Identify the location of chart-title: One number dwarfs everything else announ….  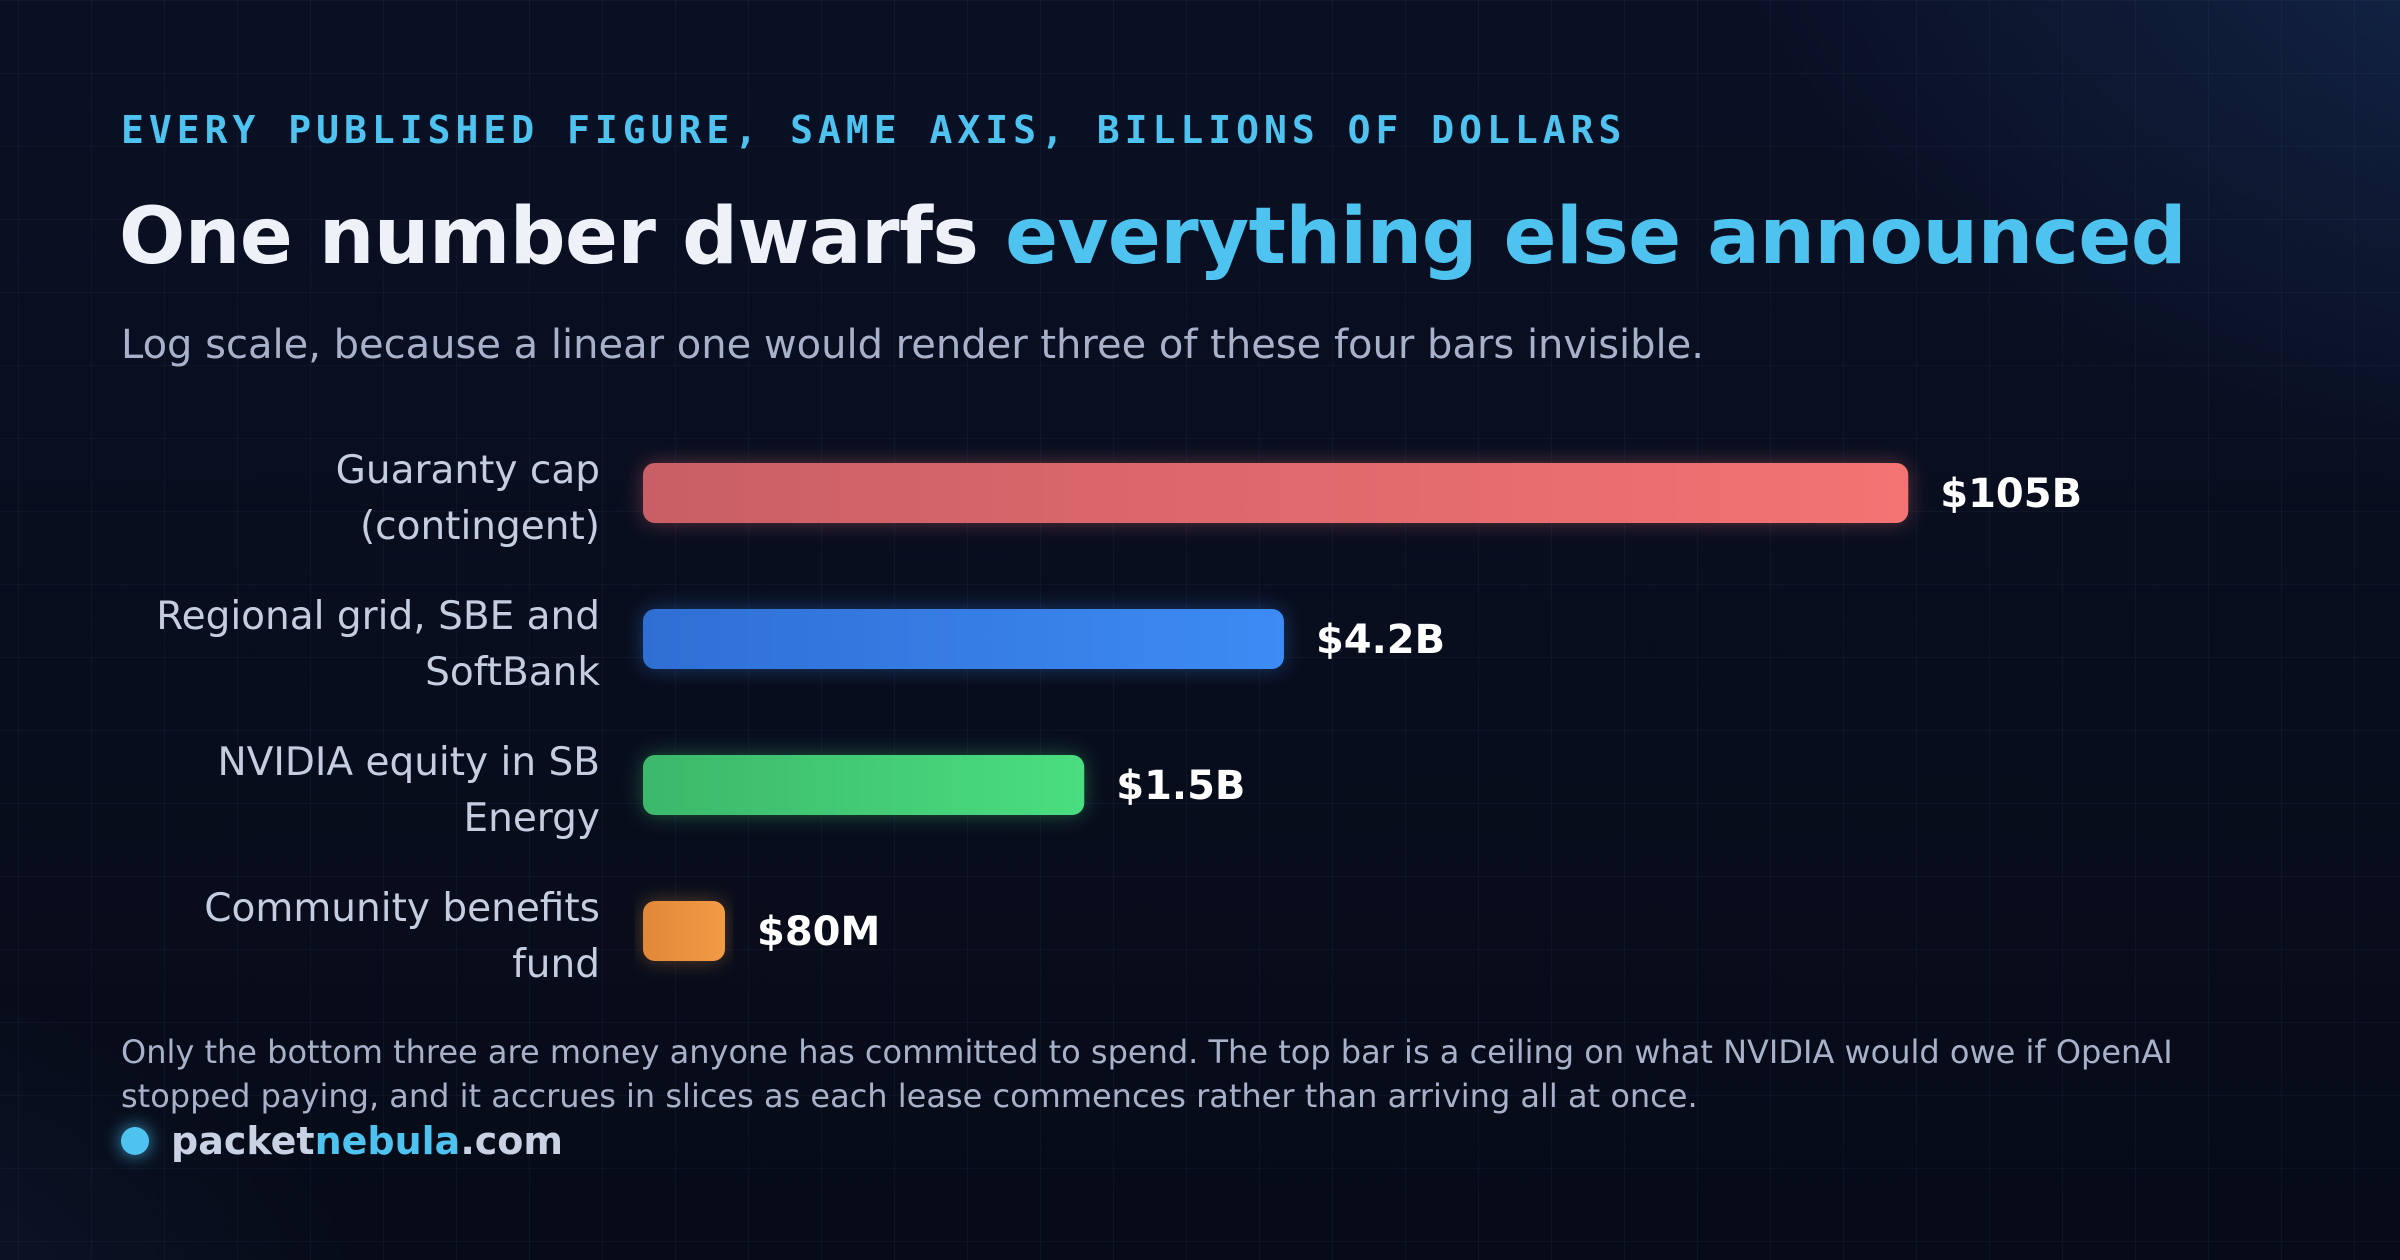
(1153, 237).